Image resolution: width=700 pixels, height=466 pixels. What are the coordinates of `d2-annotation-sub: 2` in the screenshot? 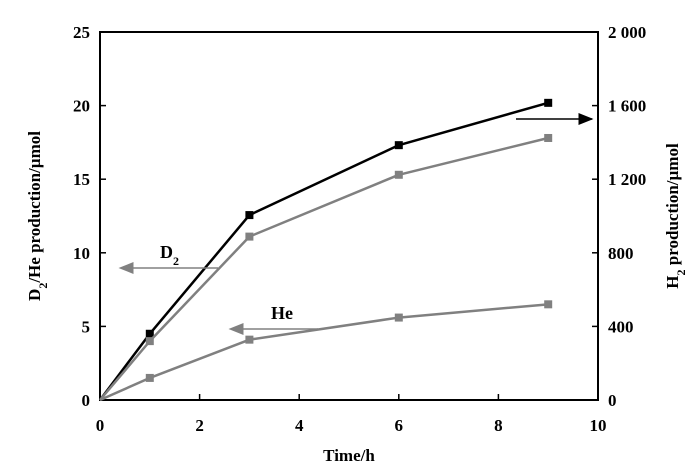 It's located at (176, 261).